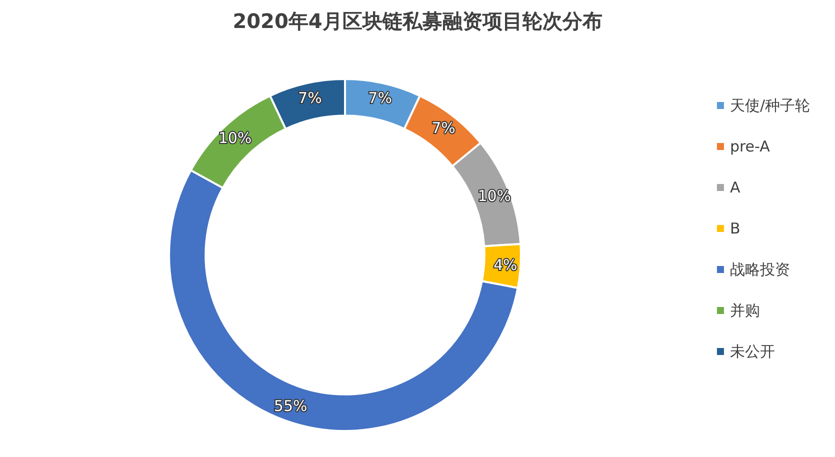 Image resolution: width=835 pixels, height=457 pixels. What do you see at coordinates (750, 147) in the screenshot?
I see `legend-label: pre-A` at bounding box center [750, 147].